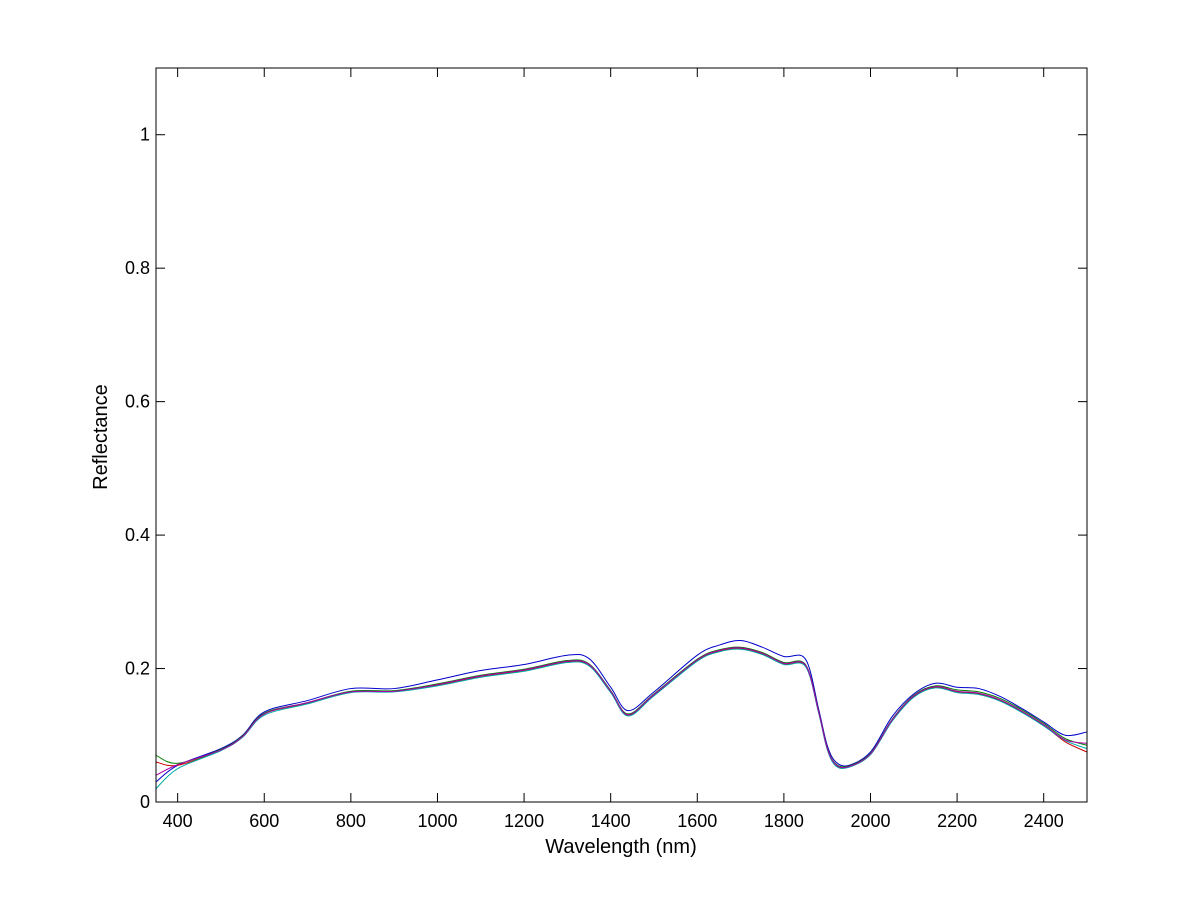 Image resolution: width=1201 pixels, height=901 pixels. I want to click on series-layer, so click(621, 715).